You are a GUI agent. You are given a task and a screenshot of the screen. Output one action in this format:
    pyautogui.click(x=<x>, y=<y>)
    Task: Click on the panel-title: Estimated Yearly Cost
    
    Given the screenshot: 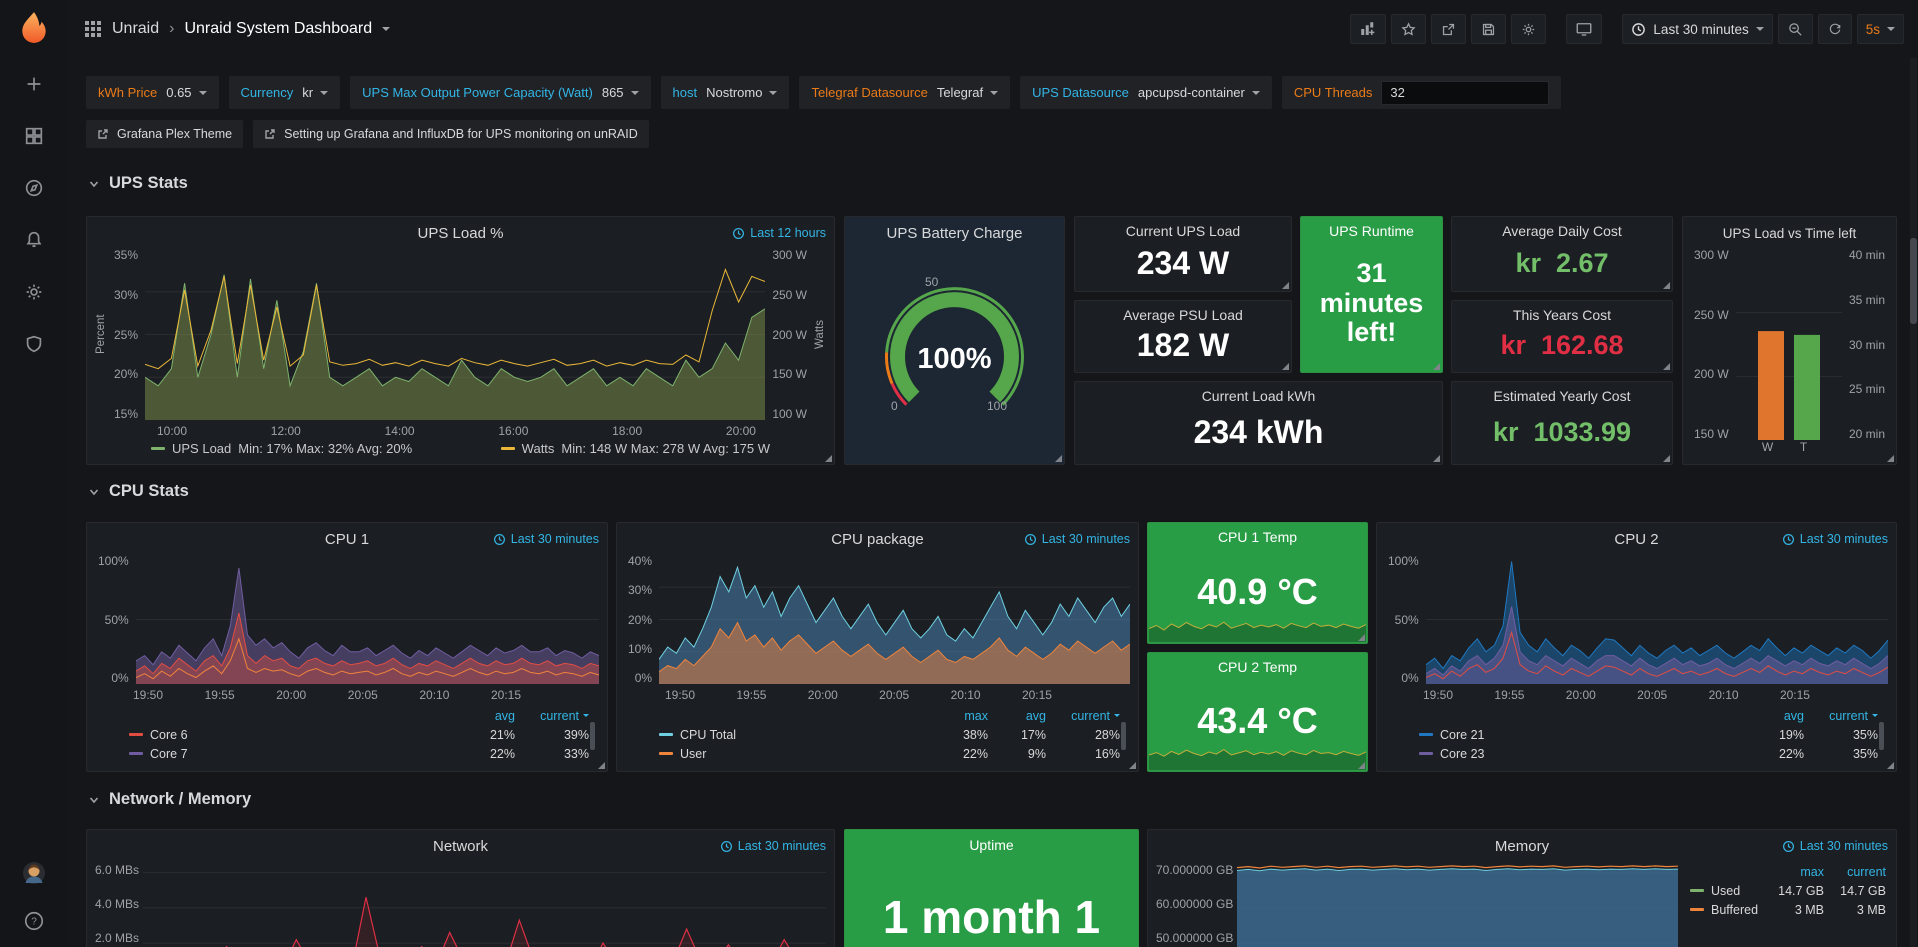 What is the action you would take?
    pyautogui.click(x=1562, y=396)
    